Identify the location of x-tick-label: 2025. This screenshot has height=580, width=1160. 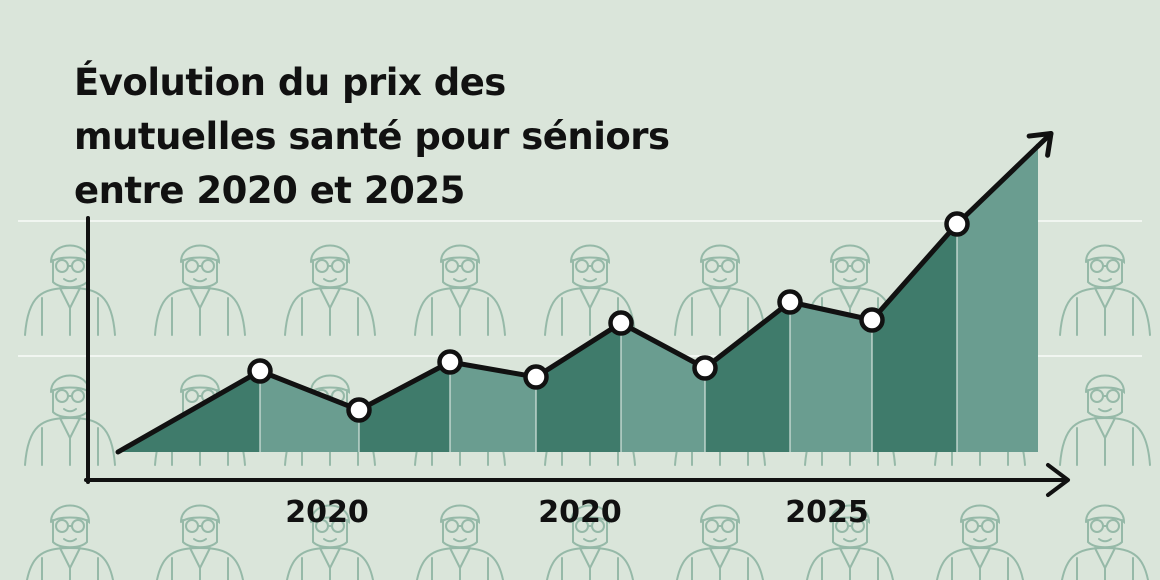
(827, 512).